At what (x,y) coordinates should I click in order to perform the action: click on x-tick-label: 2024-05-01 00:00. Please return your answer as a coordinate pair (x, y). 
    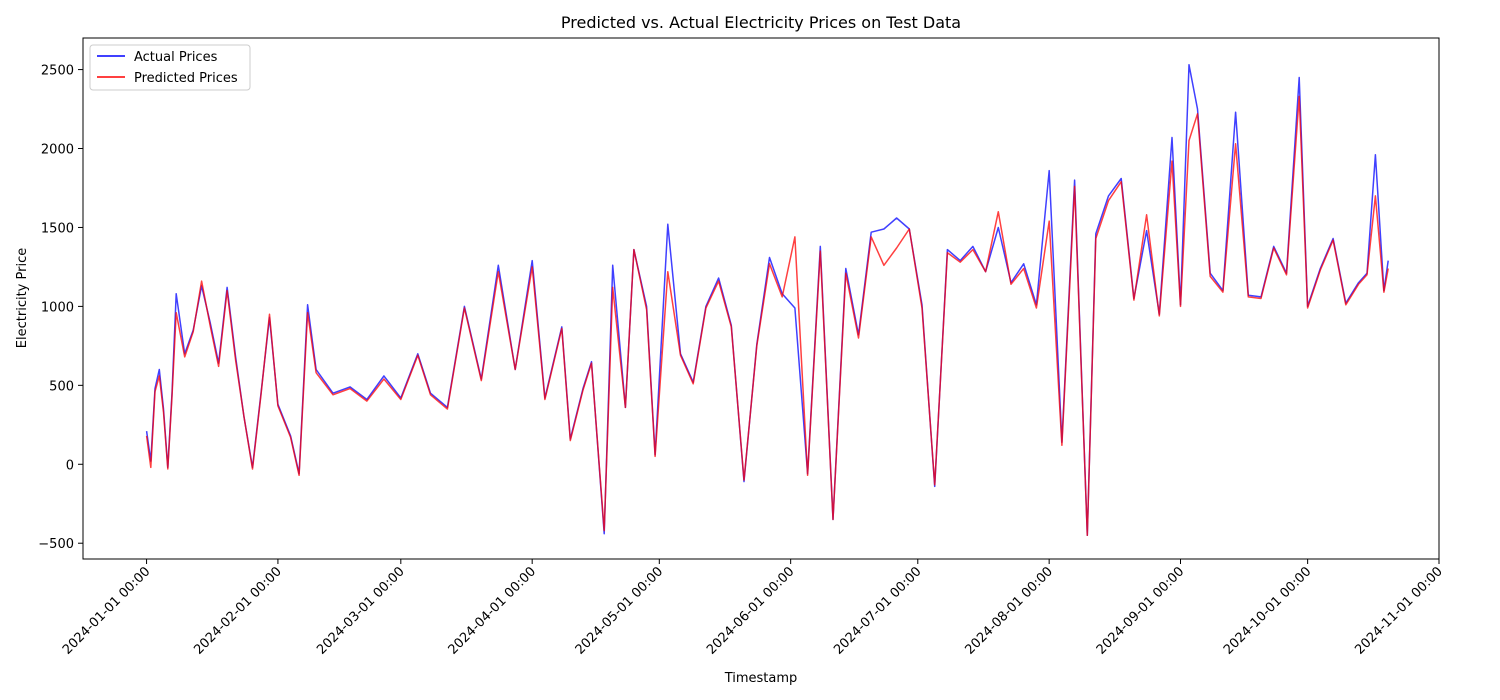
    Looking at the image, I should click on (619, 610).